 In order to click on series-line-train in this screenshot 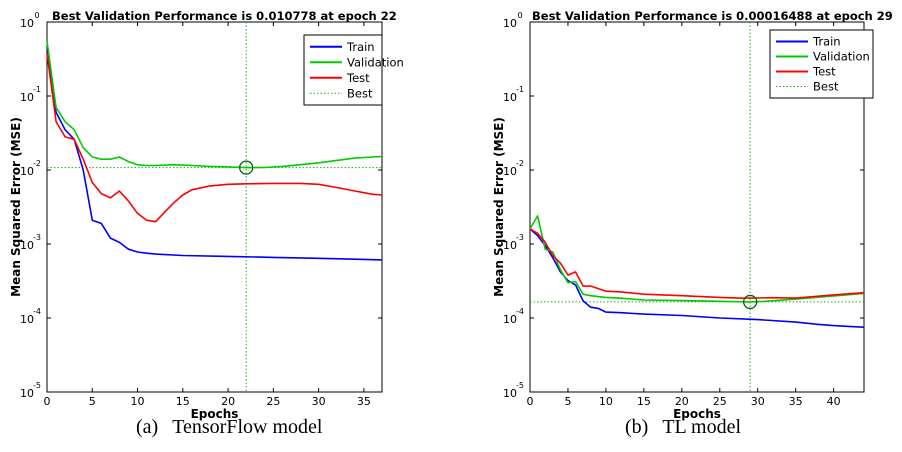, I will do `click(697, 278)`.